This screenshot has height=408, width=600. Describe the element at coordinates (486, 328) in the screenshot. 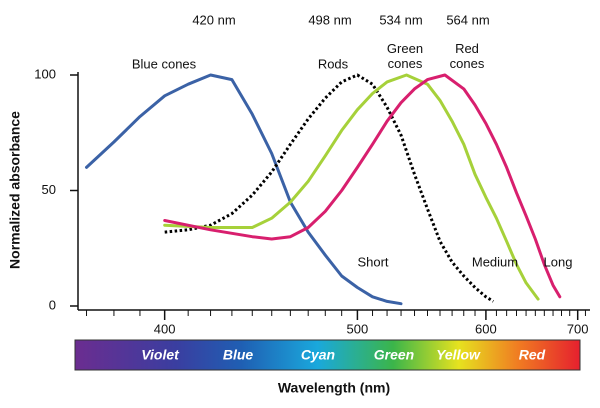

I see `x-tick-label: 600` at that location.